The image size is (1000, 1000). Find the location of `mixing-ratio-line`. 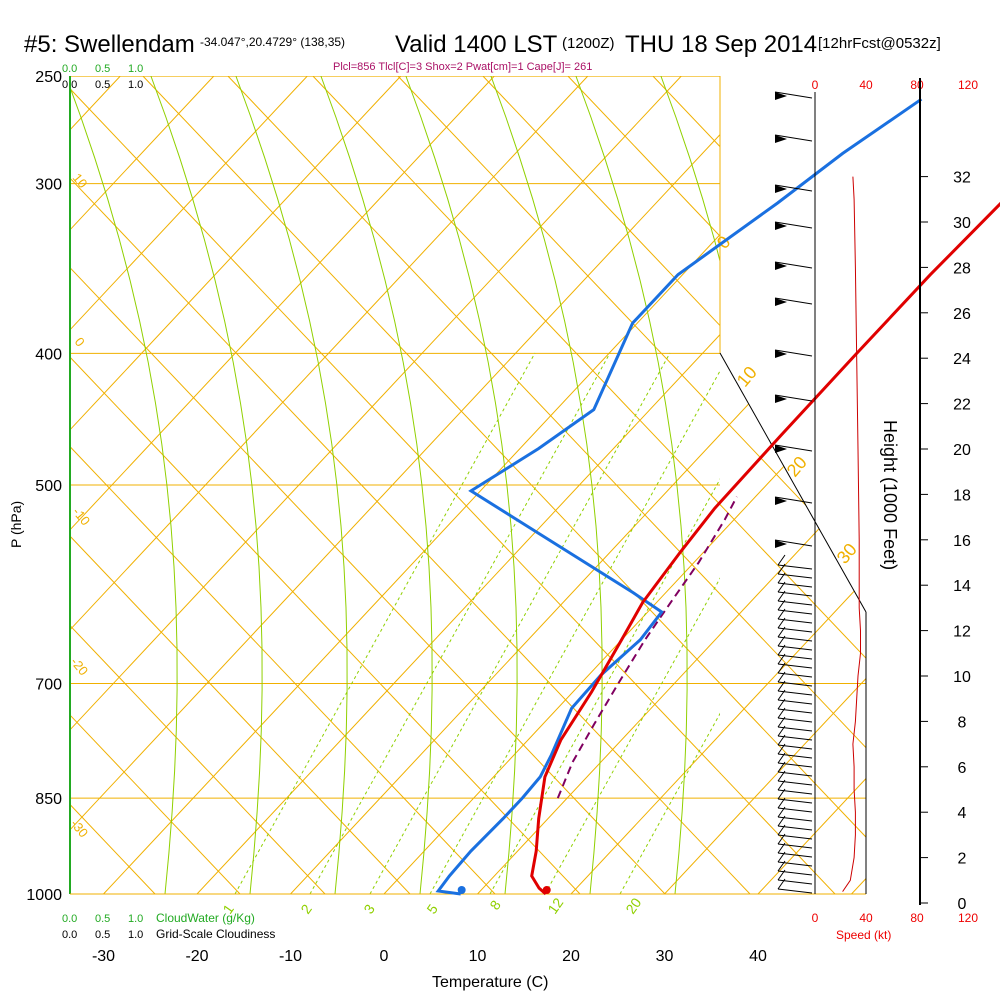

mixing-ratio-line is located at coordinates (604, 686).